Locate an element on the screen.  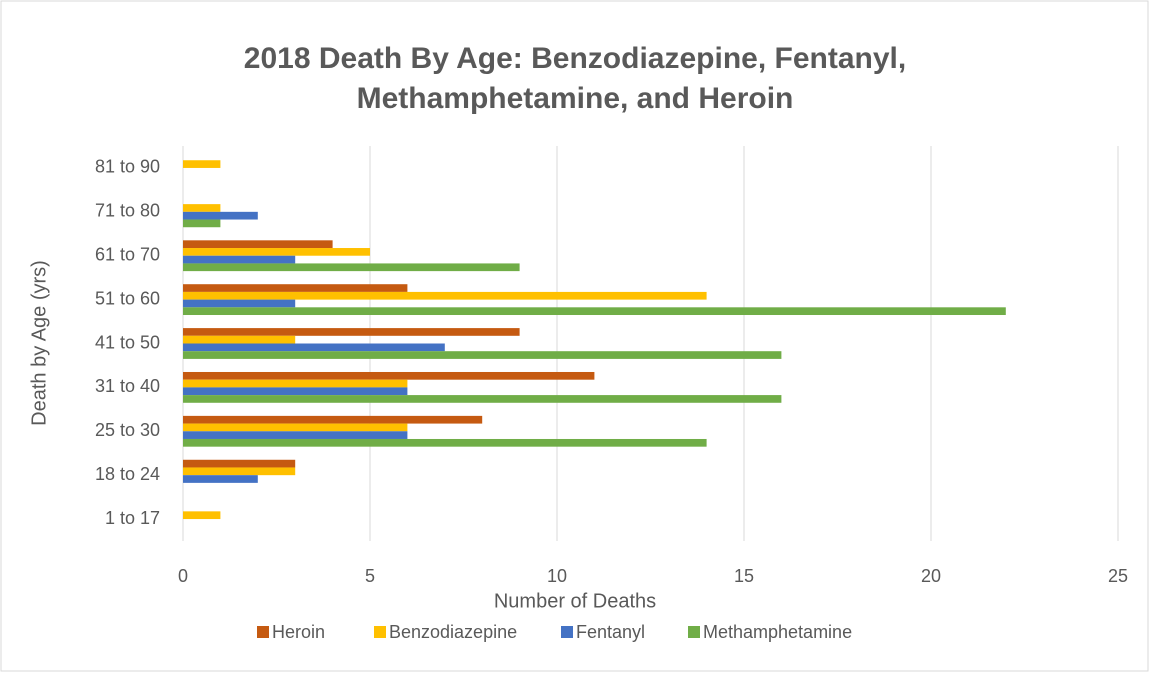
x-axis-title: Number of Deaths is located at coordinates (575, 601).